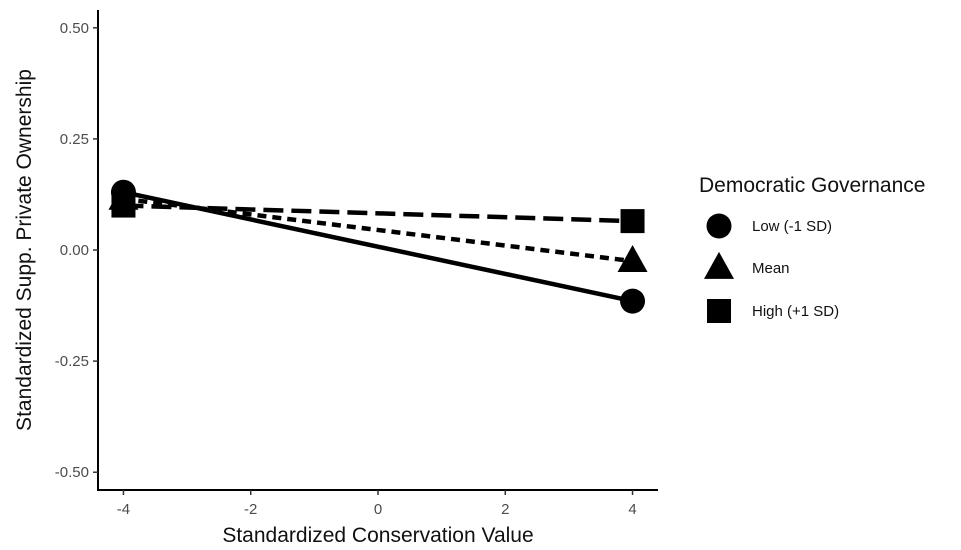  What do you see at coordinates (378, 213) in the screenshot?
I see `series-line-square` at bounding box center [378, 213].